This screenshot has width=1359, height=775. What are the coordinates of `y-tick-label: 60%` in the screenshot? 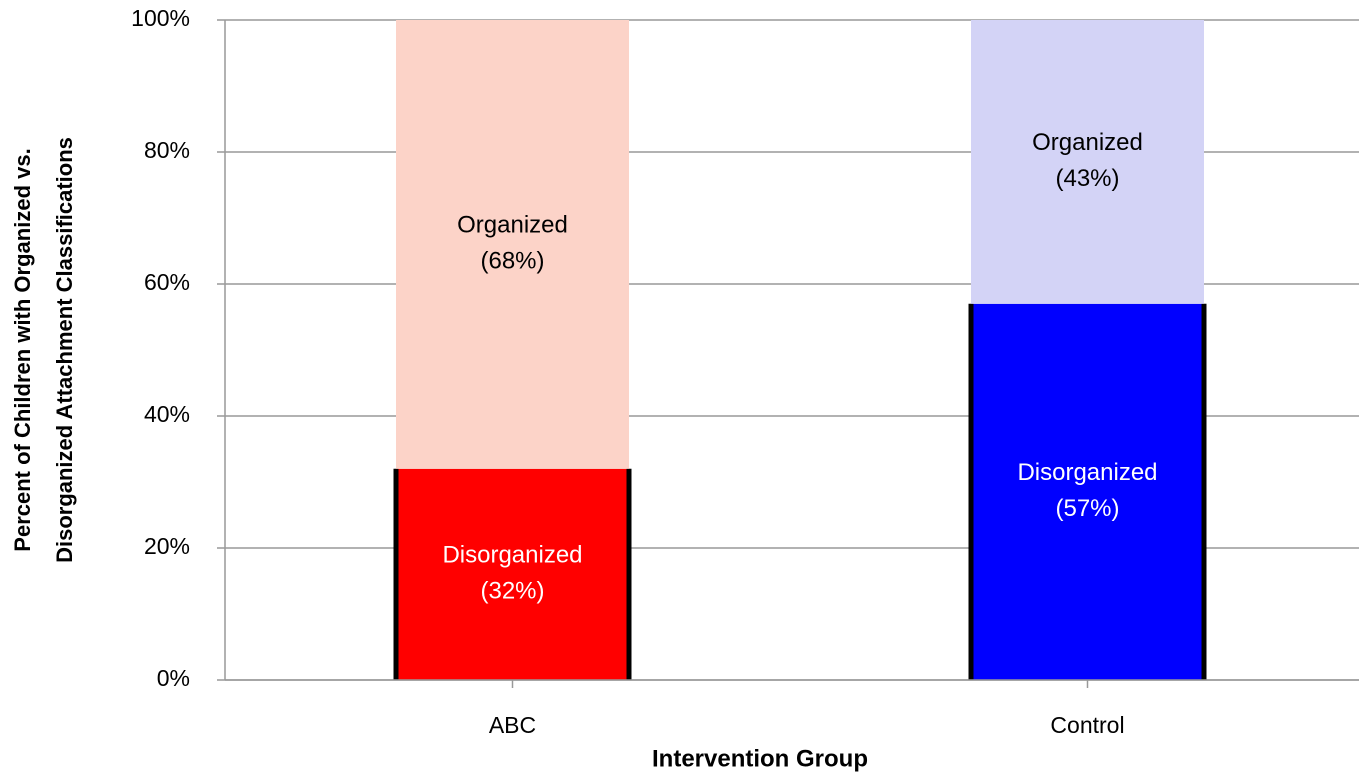 It's located at (167, 282).